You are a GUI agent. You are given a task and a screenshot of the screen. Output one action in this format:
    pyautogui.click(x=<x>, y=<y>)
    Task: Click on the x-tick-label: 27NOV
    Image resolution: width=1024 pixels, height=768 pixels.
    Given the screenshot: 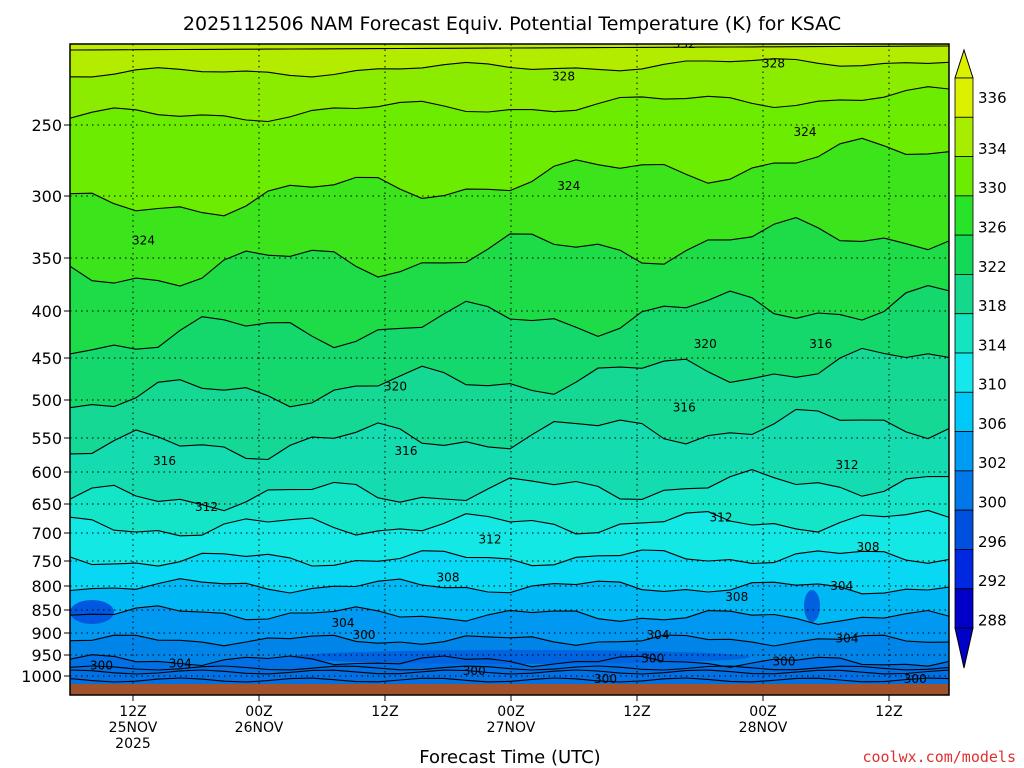 What is the action you would take?
    pyautogui.click(x=511, y=728)
    